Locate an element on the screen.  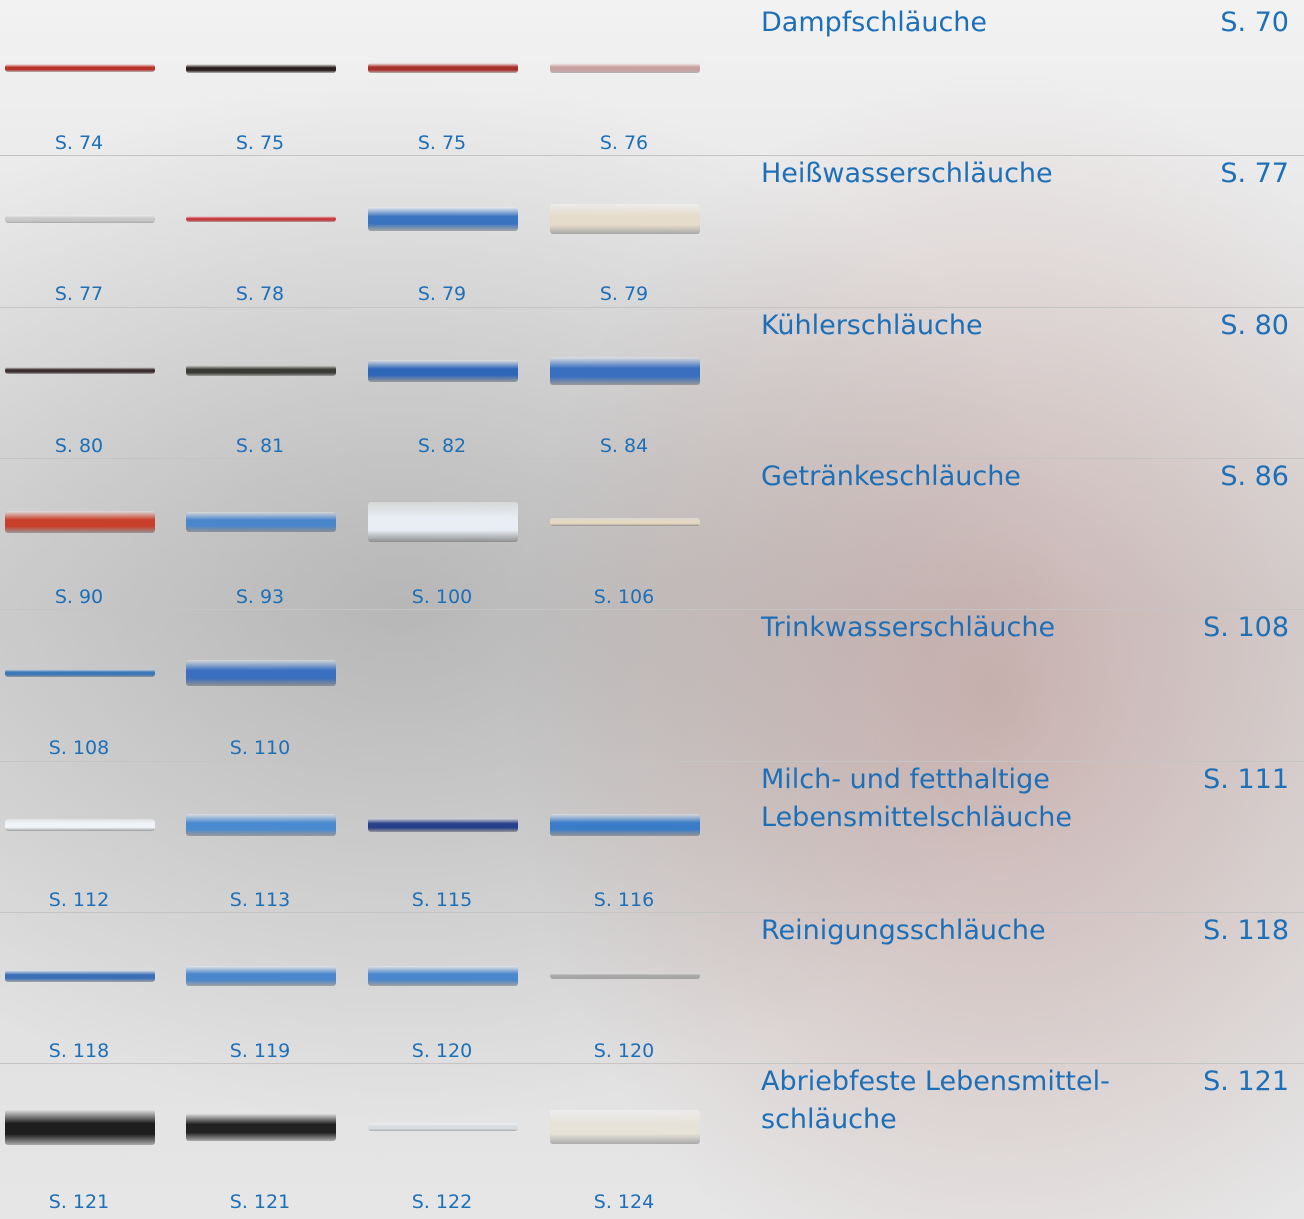
product-page: S. 90 is located at coordinates (79, 596).